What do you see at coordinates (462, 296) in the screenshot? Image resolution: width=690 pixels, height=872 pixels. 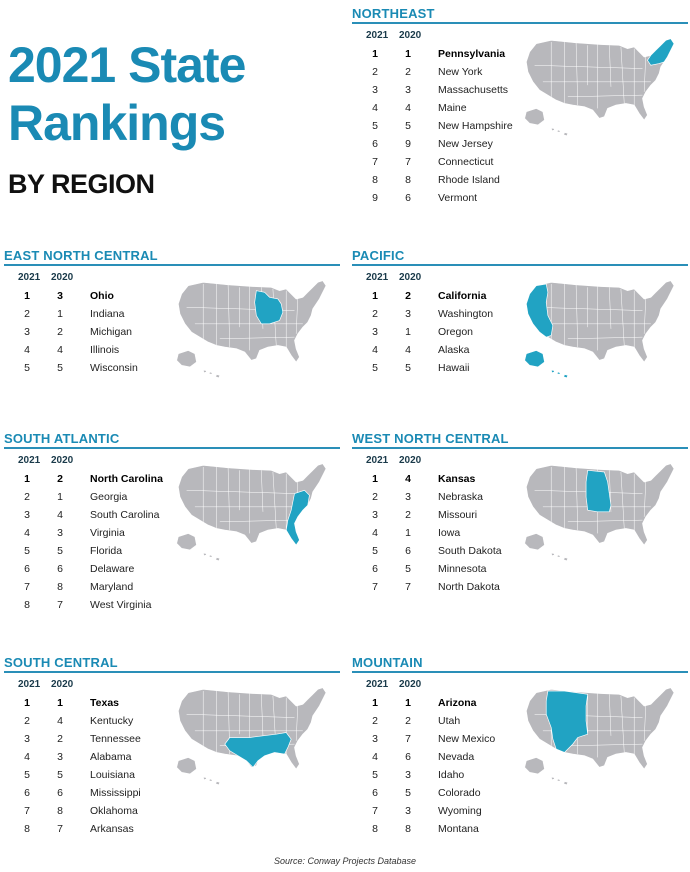 I see `state-name: California` at bounding box center [462, 296].